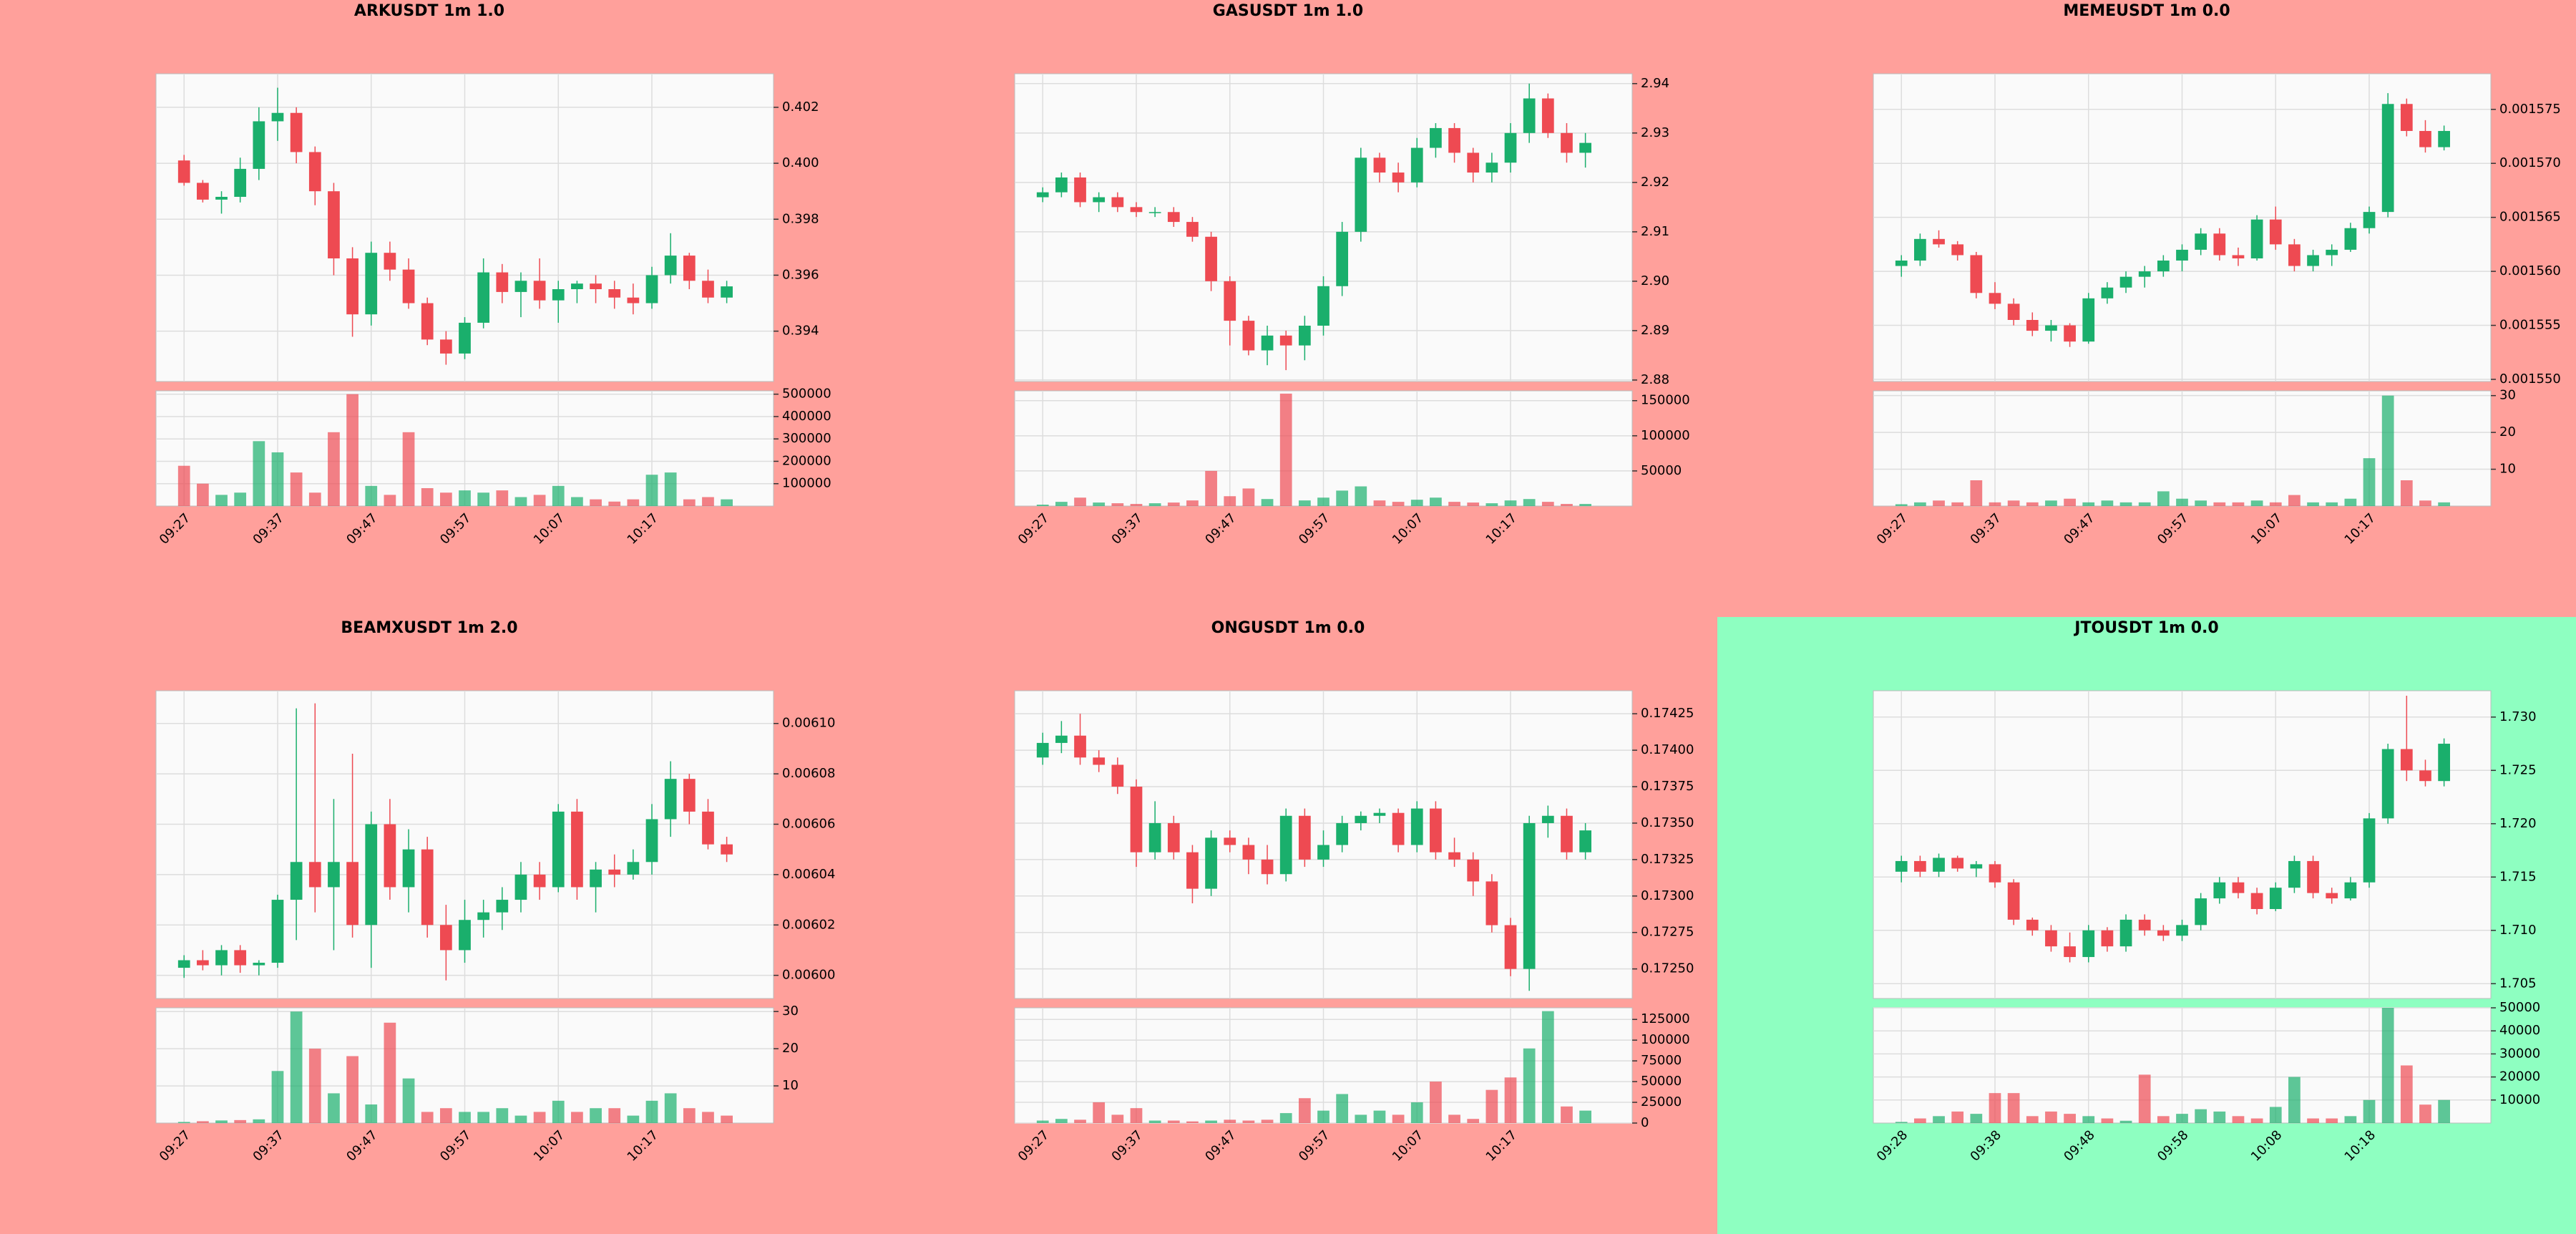 Image resolution: width=2576 pixels, height=1234 pixels. What do you see at coordinates (1655, 182) in the screenshot?
I see `y-tick-label: 2.92` at bounding box center [1655, 182].